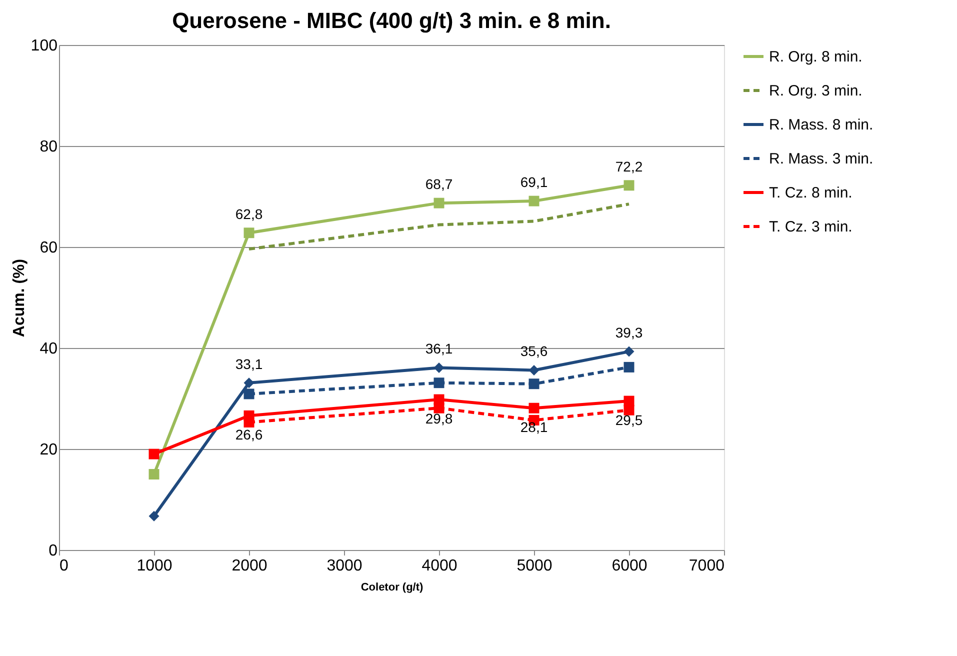  Describe the element at coordinates (815, 57) in the screenshot. I see `legend-label: R. Org. 8 min.` at that location.